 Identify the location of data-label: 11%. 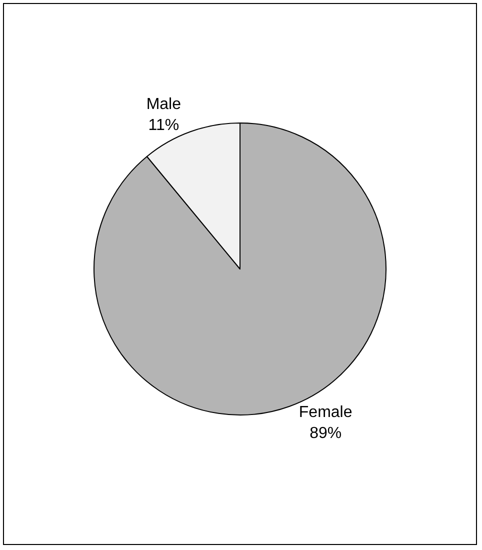
(164, 125).